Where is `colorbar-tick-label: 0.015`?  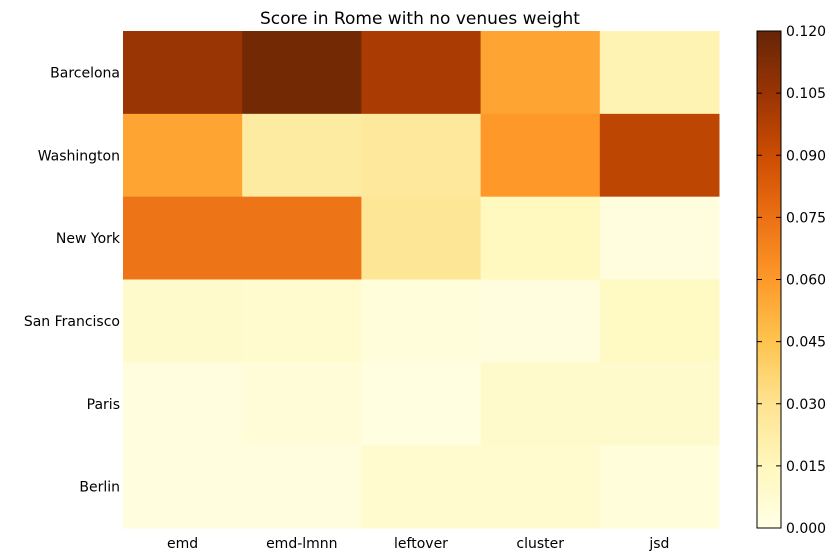 colorbar-tick-label: 0.015 is located at coordinates (806, 467).